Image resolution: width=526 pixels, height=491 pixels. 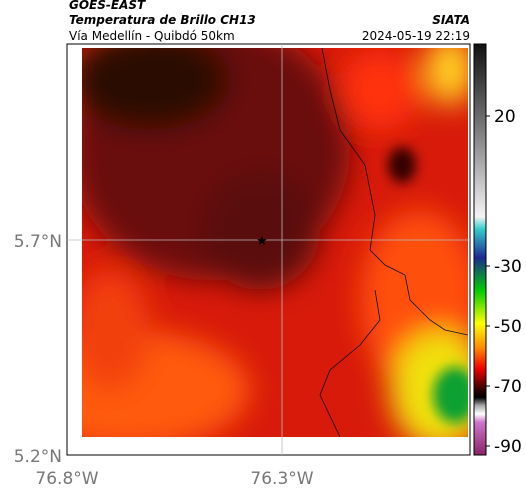 What do you see at coordinates (508, 387) in the screenshot?
I see `colorbar-tick-label: -70` at bounding box center [508, 387].